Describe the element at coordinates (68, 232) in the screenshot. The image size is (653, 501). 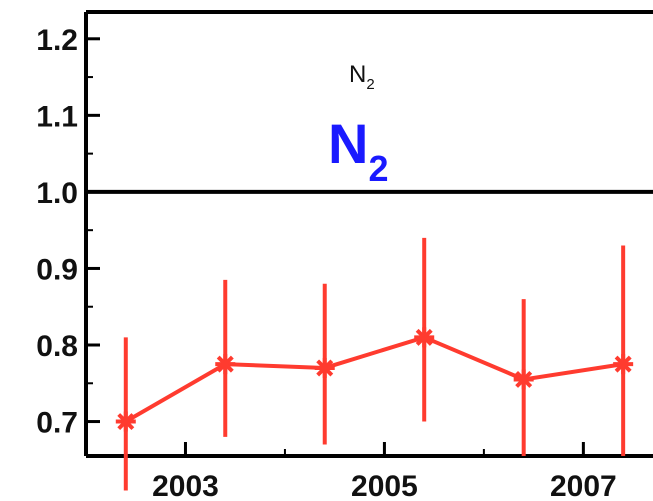
I see `y-axis: 0.7 0.8 0.9 1.0 1.1 1.2` at that location.